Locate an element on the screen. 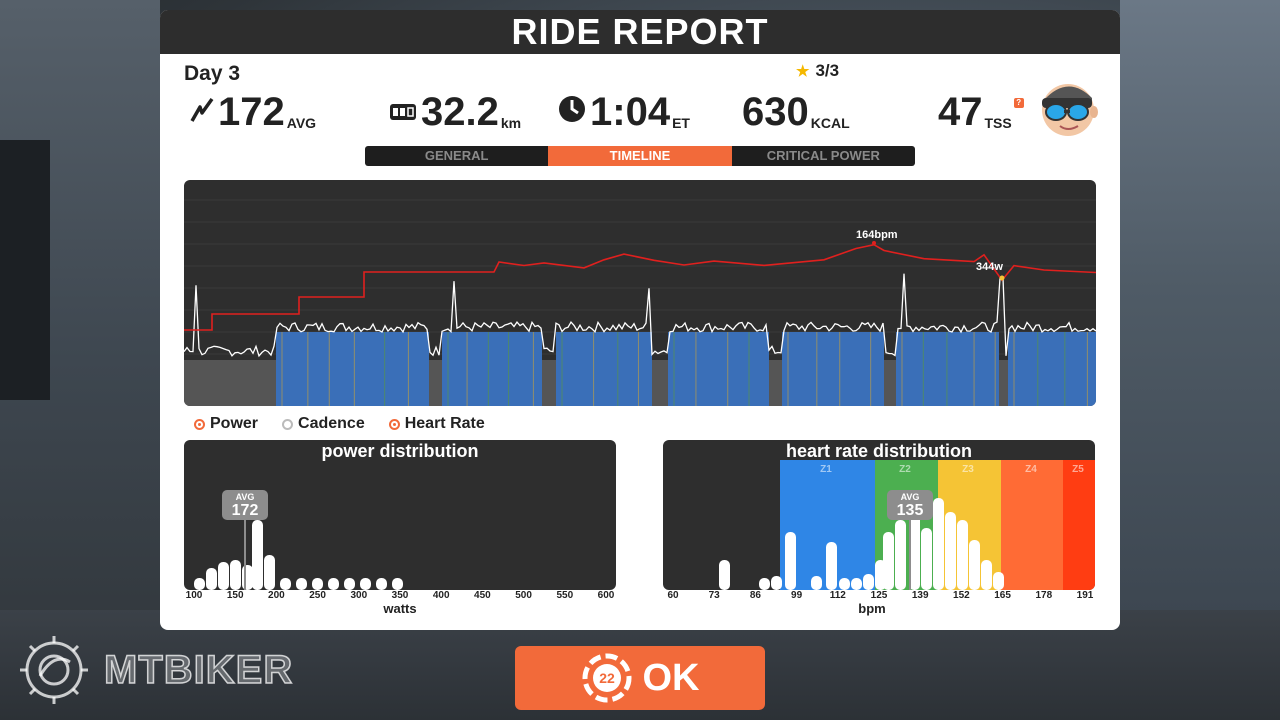 The height and width of the screenshot is (720, 1280). legend-label: Cadence is located at coordinates (331, 423).